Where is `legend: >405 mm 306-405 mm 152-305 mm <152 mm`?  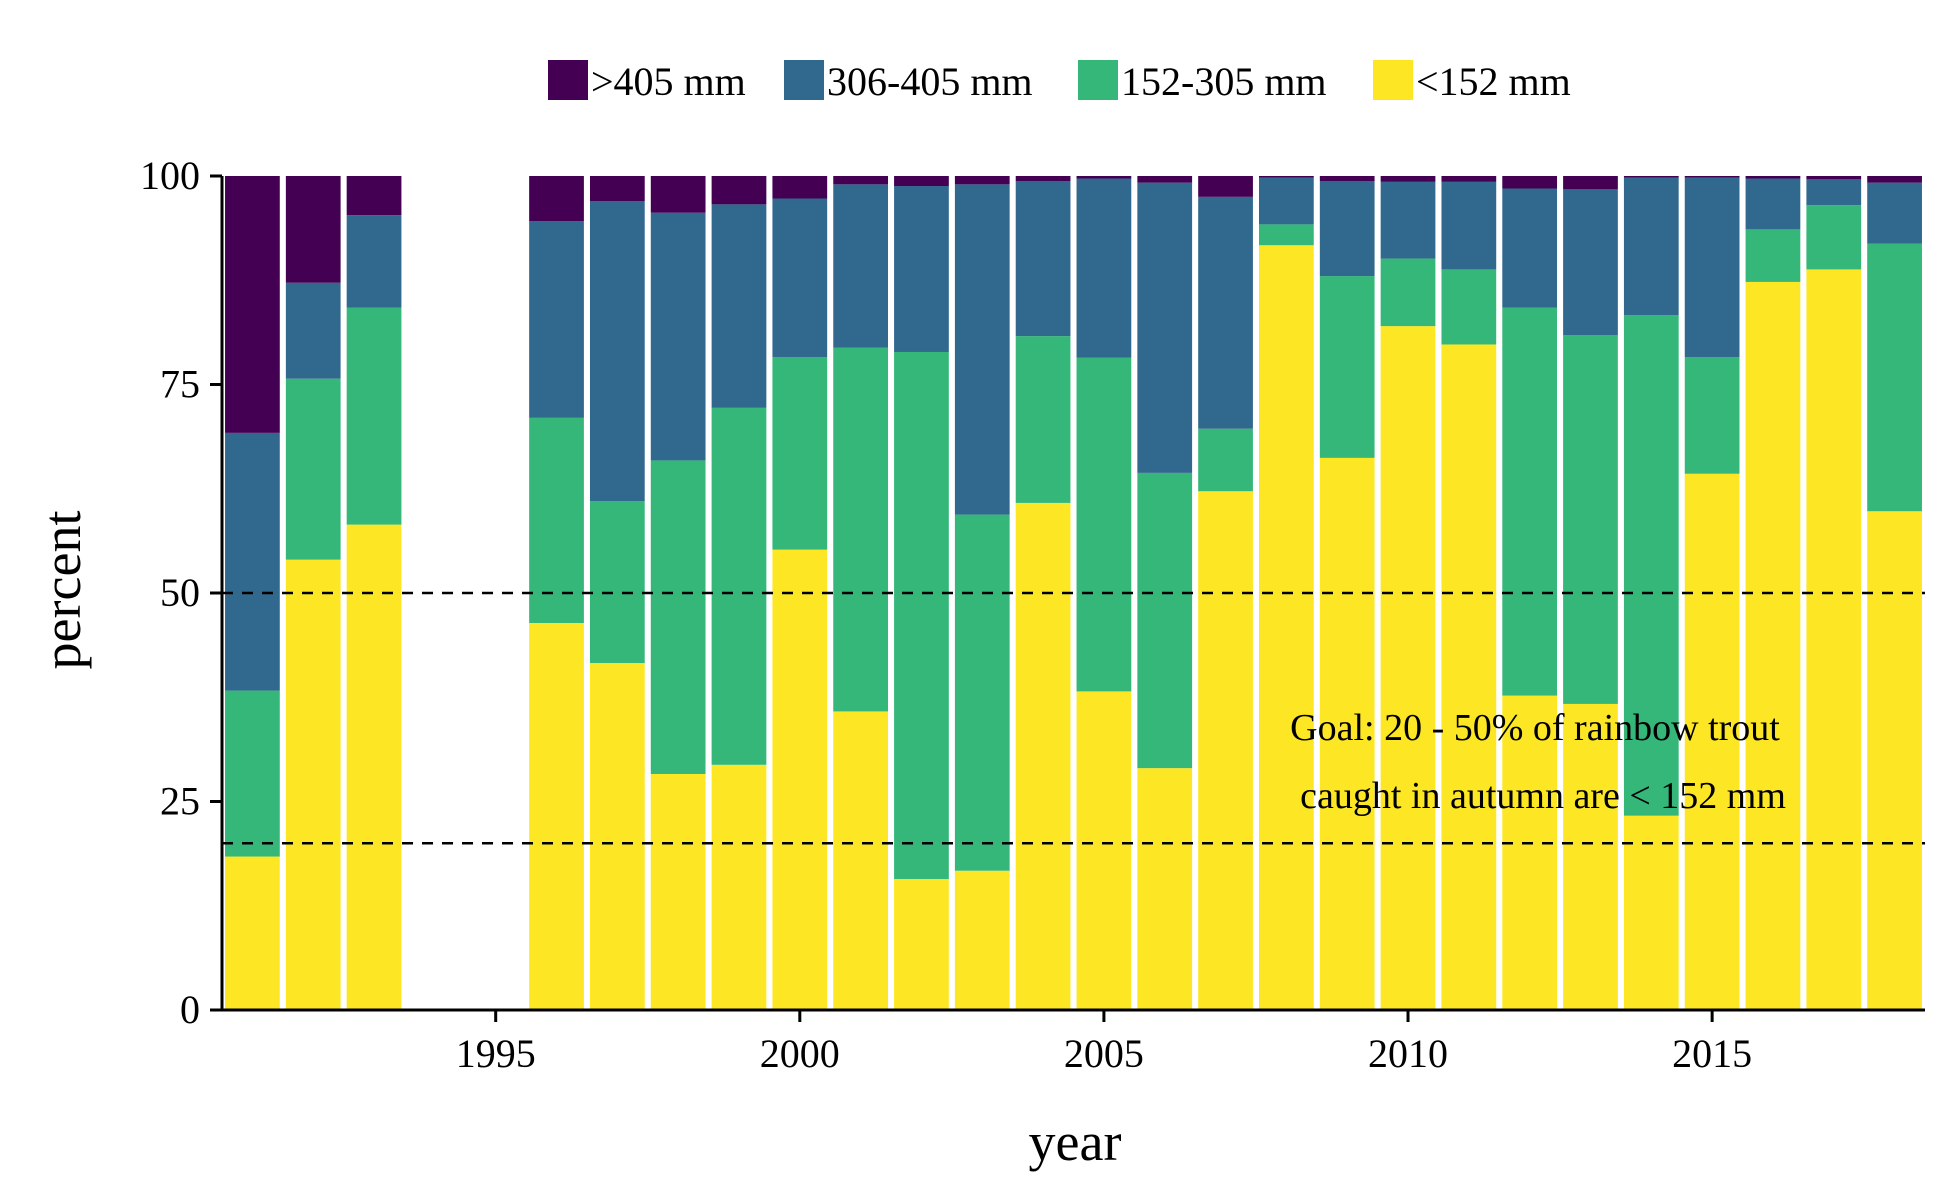 legend: >405 mm 306-405 mm 152-305 mm <152 mm is located at coordinates (1059, 81).